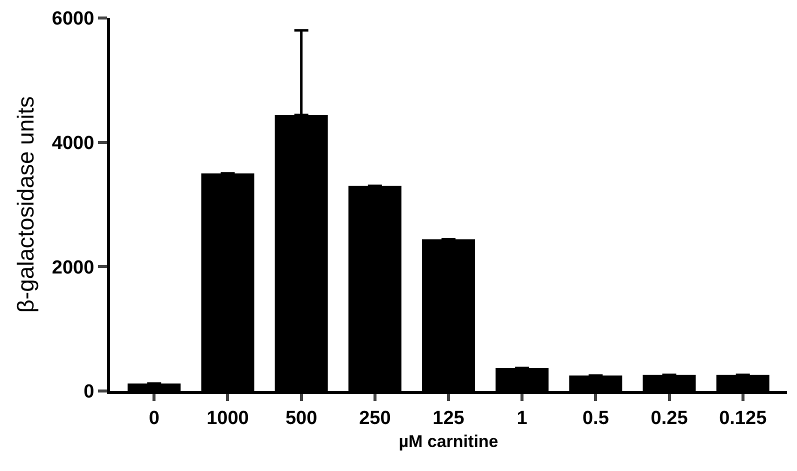 This screenshot has width=797, height=471. I want to click on y-tick-label: 6000, so click(73, 19).